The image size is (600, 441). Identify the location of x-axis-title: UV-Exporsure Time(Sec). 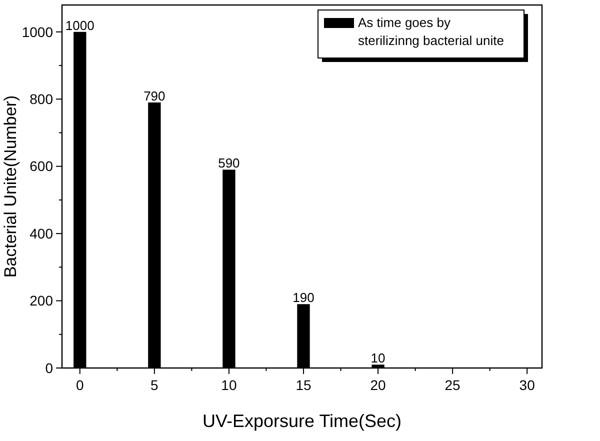
(302, 421).